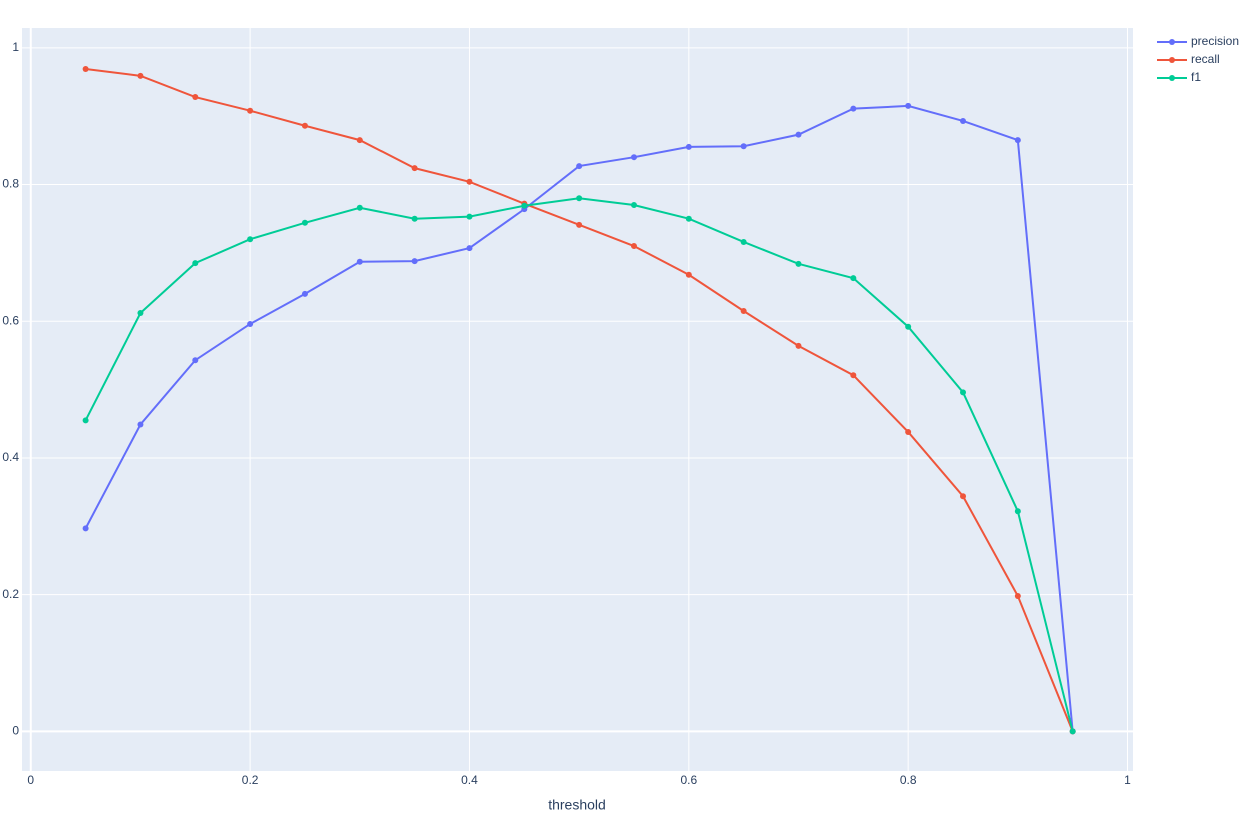 Image resolution: width=1248 pixels, height=823 pixels. Describe the element at coordinates (10, 457) in the screenshot. I see `y-tick-label: 0.4` at that location.